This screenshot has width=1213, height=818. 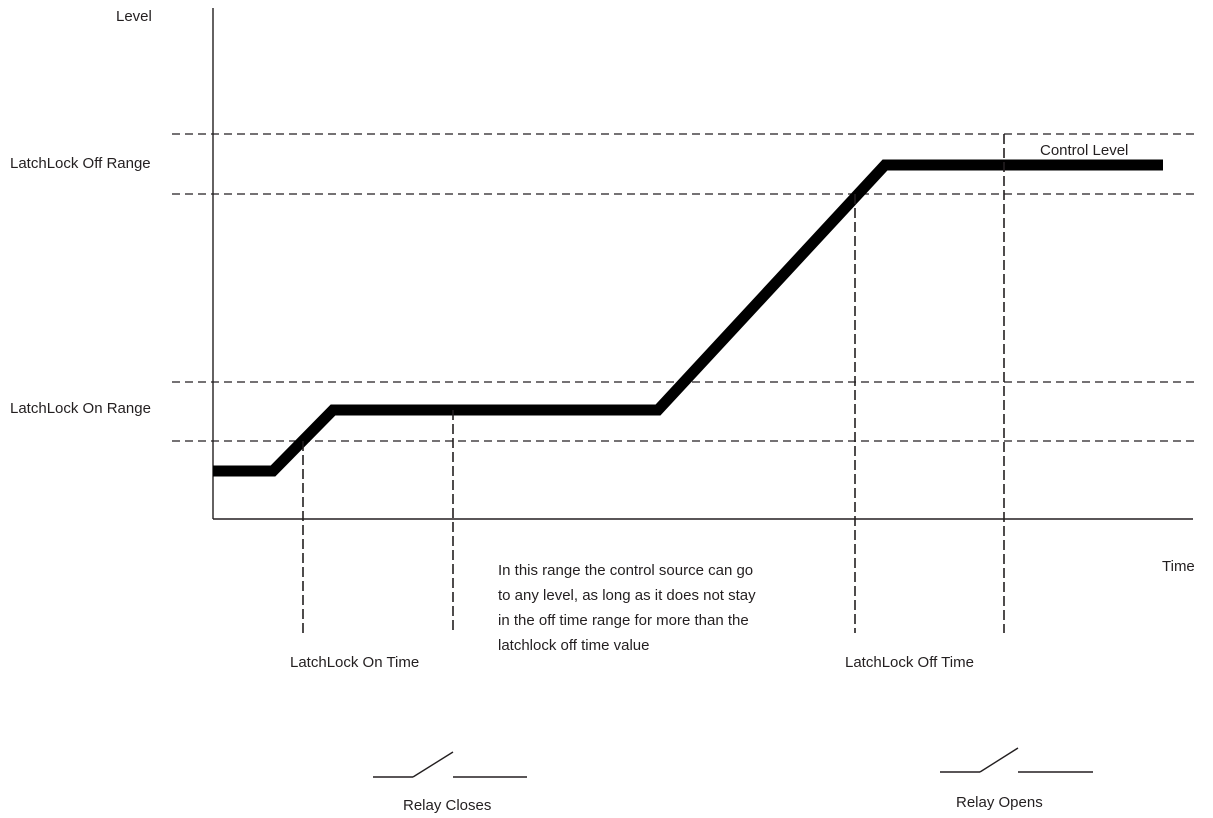 I want to click on control-level-label: Control Level, so click(x=1084, y=150).